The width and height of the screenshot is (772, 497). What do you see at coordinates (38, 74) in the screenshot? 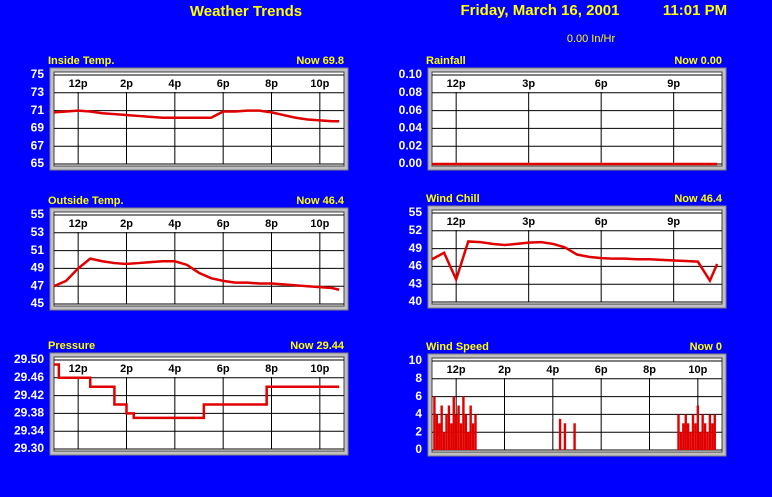
I see `y-tick-label: 75` at bounding box center [38, 74].